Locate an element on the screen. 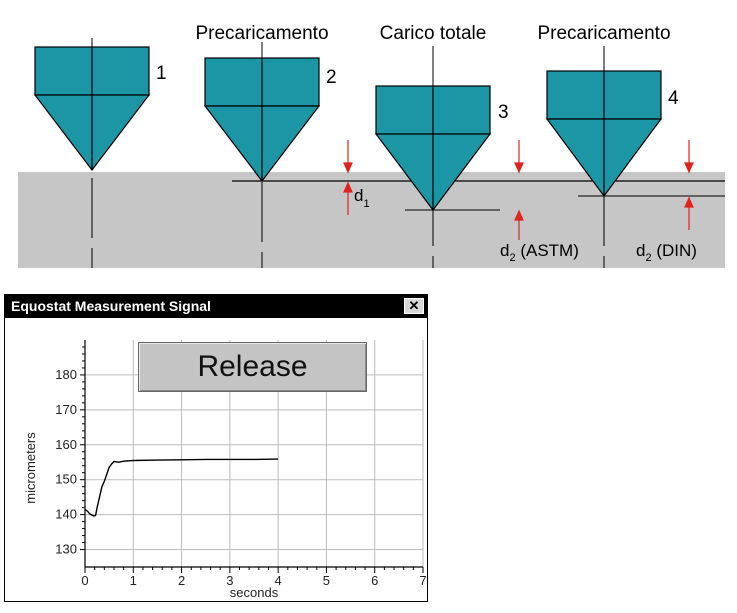 This screenshot has width=737, height=613. x-tick-labels: 0 1 2 3 4 5 6 7 is located at coordinates (253, 580).